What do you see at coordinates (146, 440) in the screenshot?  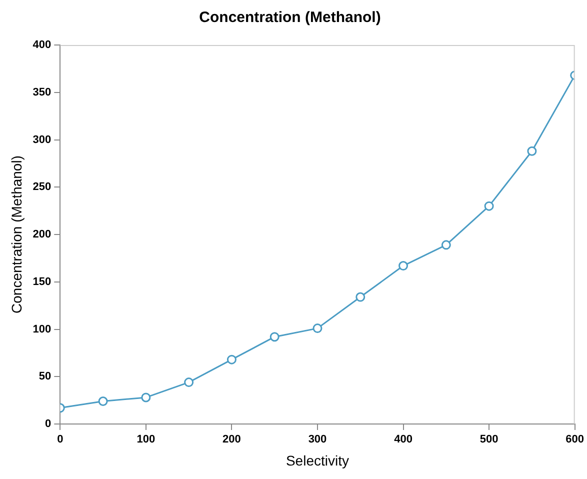 I see `x-tick-label: 100` at bounding box center [146, 440].